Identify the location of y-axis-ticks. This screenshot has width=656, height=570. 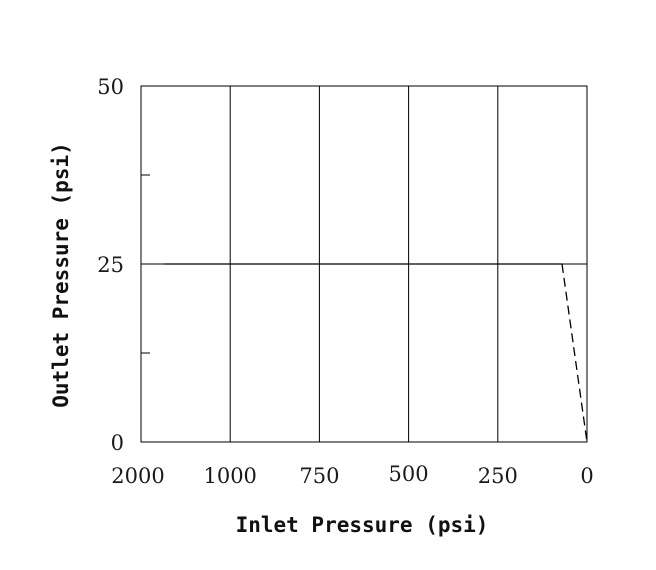
(145, 264).